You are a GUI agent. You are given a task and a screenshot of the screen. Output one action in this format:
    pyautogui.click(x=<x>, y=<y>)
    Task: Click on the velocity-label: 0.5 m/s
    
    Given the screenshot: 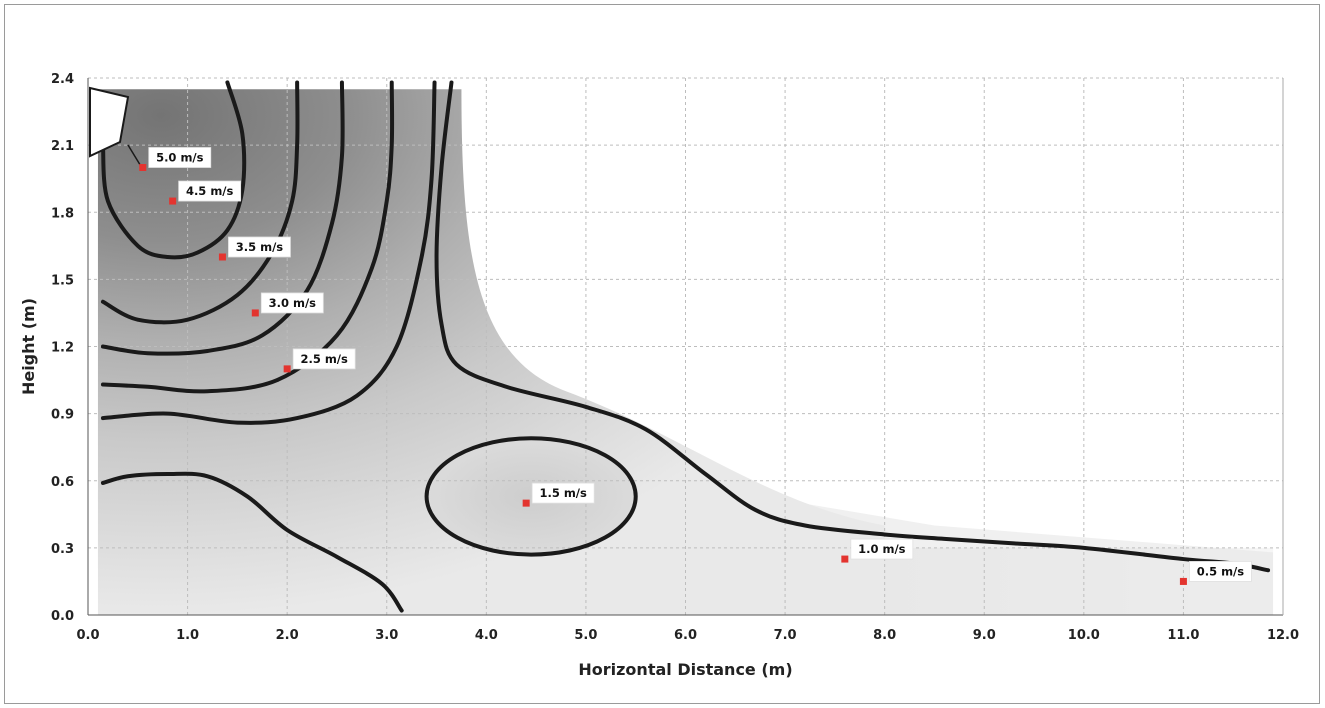 What is the action you would take?
    pyautogui.click(x=1221, y=571)
    